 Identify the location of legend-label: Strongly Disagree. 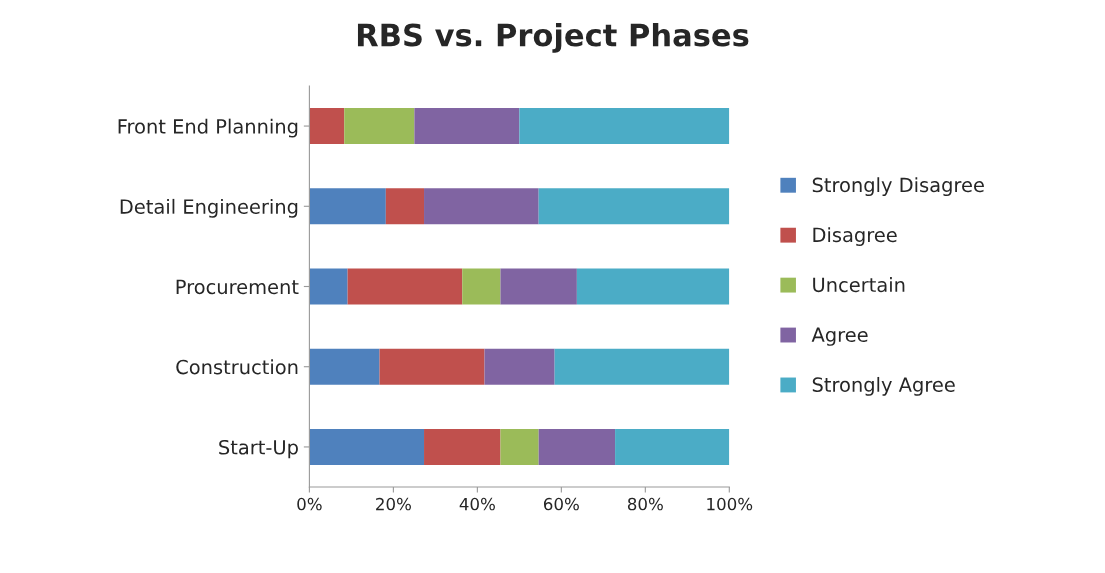
(898, 187).